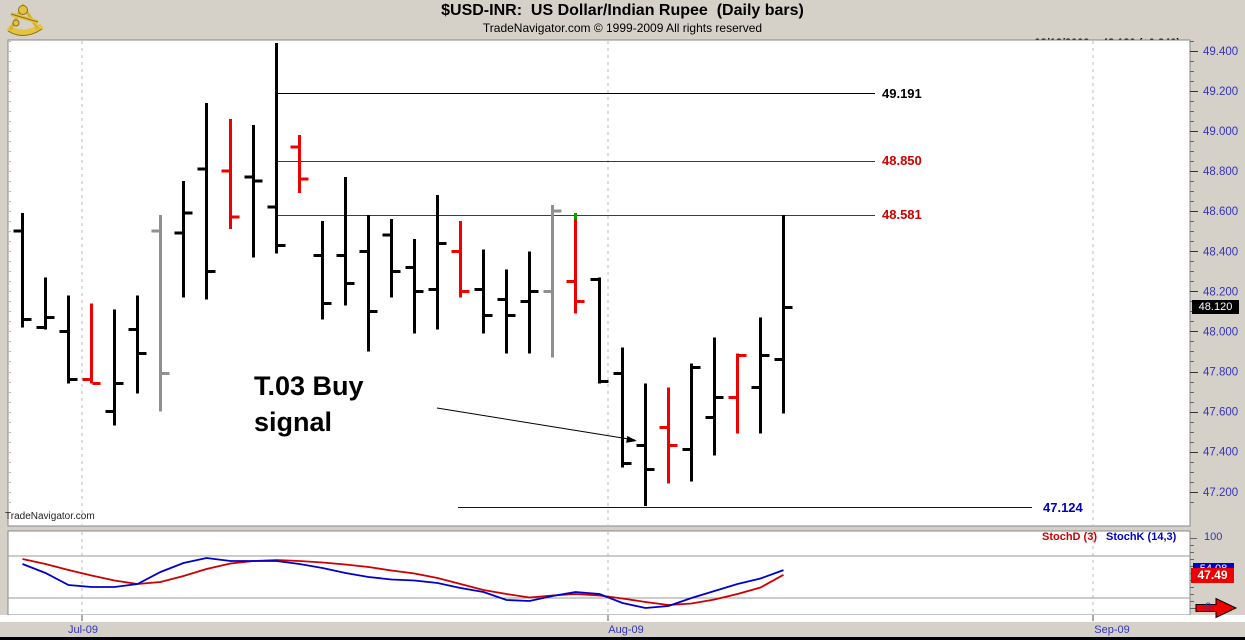  I want to click on tradenavigator-logo-icon, so click(25, 21).